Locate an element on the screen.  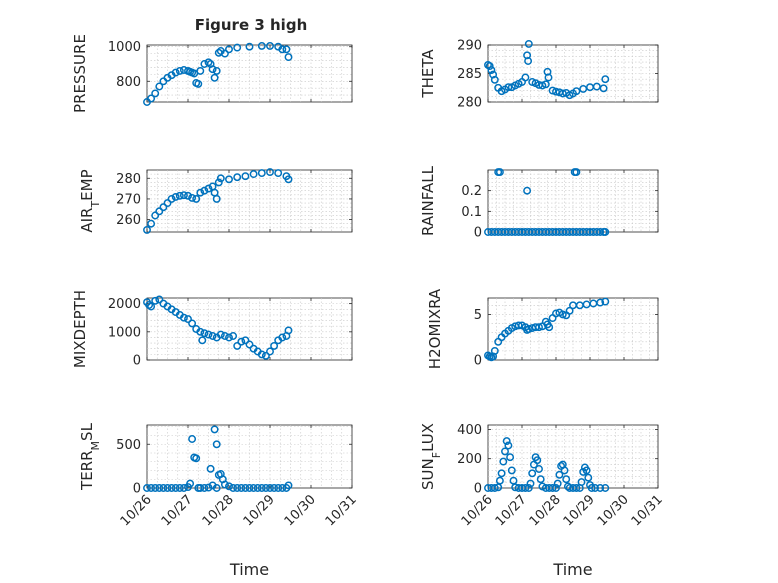
subplot-6: 0 5 H2OMIXRA is located at coordinates (542, 328).